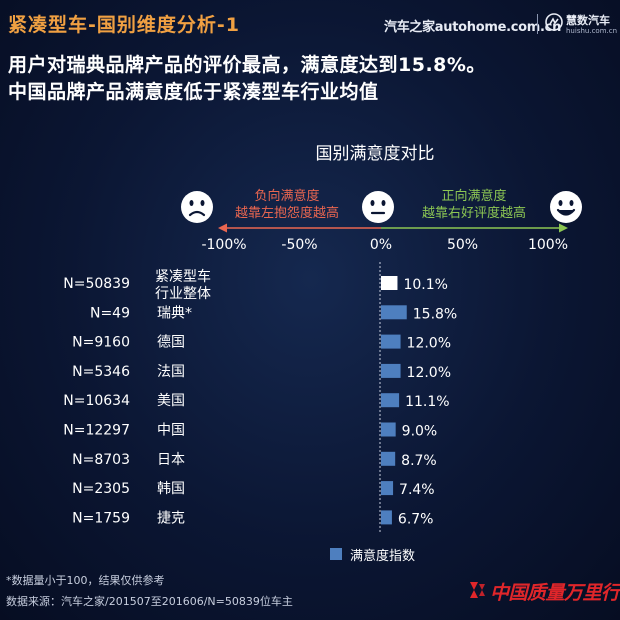 The image size is (620, 620). I want to click on huishu-logo-icon, so click(554, 22).